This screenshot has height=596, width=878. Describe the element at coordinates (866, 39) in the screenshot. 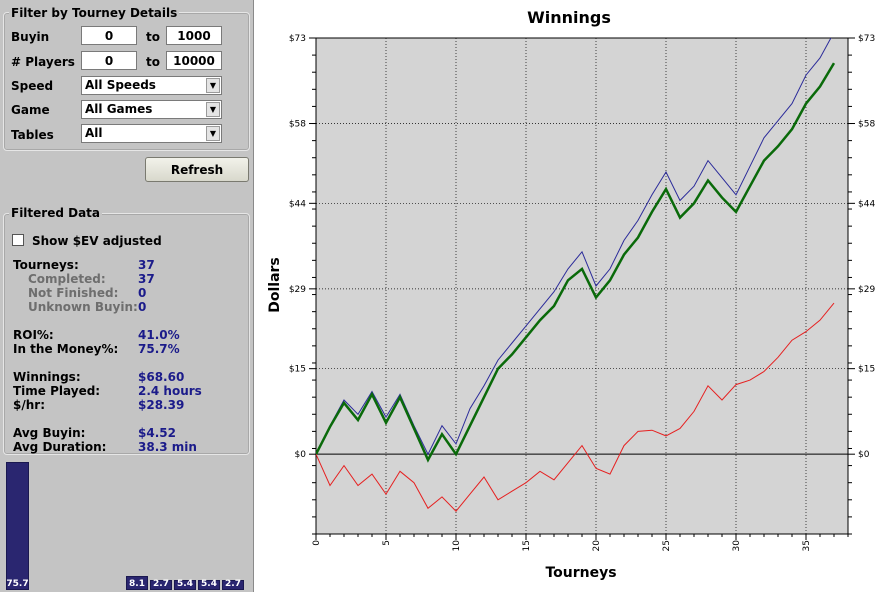

I see `y-tick-label-right: $73` at that location.